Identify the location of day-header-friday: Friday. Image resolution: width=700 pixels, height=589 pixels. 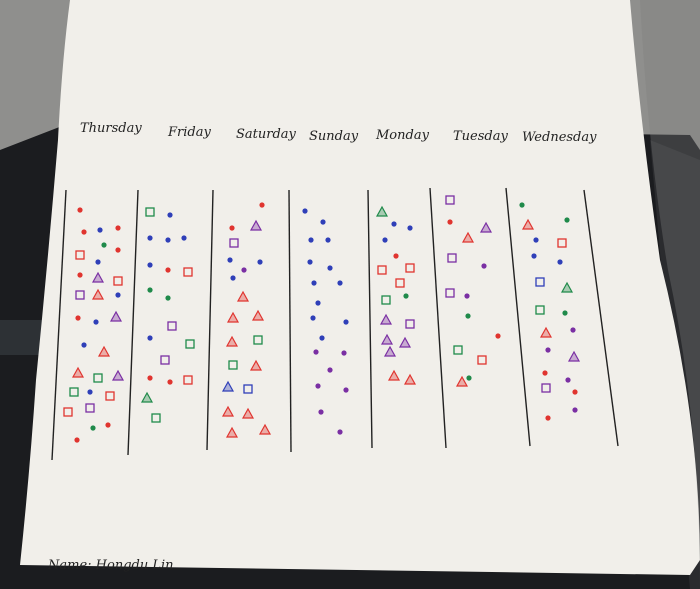
(189, 132).